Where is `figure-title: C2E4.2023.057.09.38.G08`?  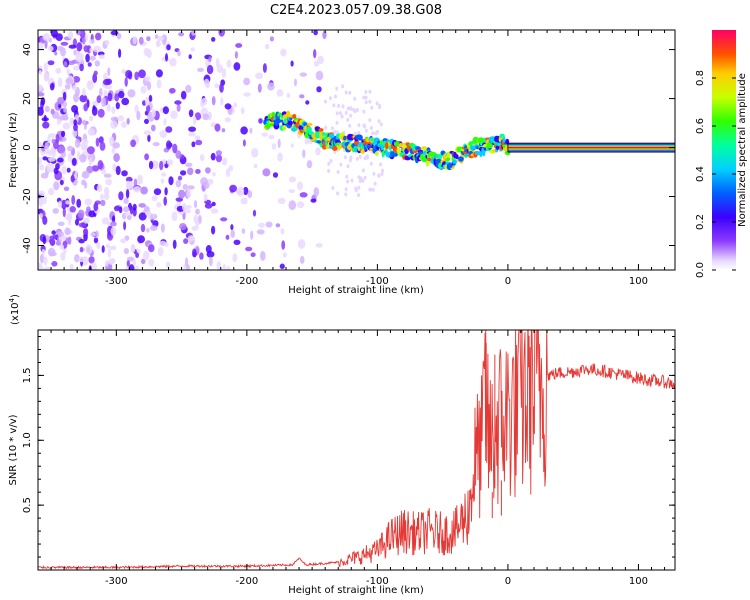
figure-title: C2E4.2023.057.09.38.G08 is located at coordinates (356, 10).